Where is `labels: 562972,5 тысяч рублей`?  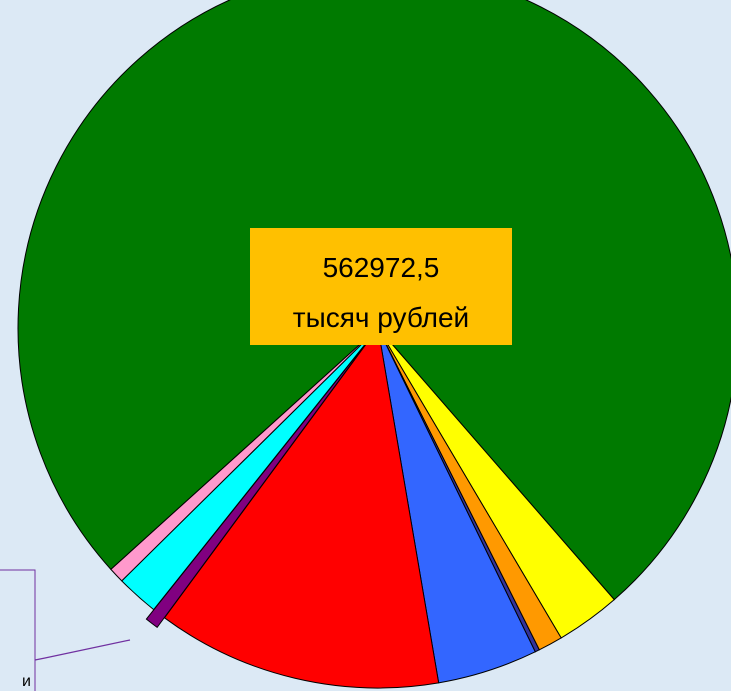
labels: 562972,5 тысяч рублей is located at coordinates (381, 286).